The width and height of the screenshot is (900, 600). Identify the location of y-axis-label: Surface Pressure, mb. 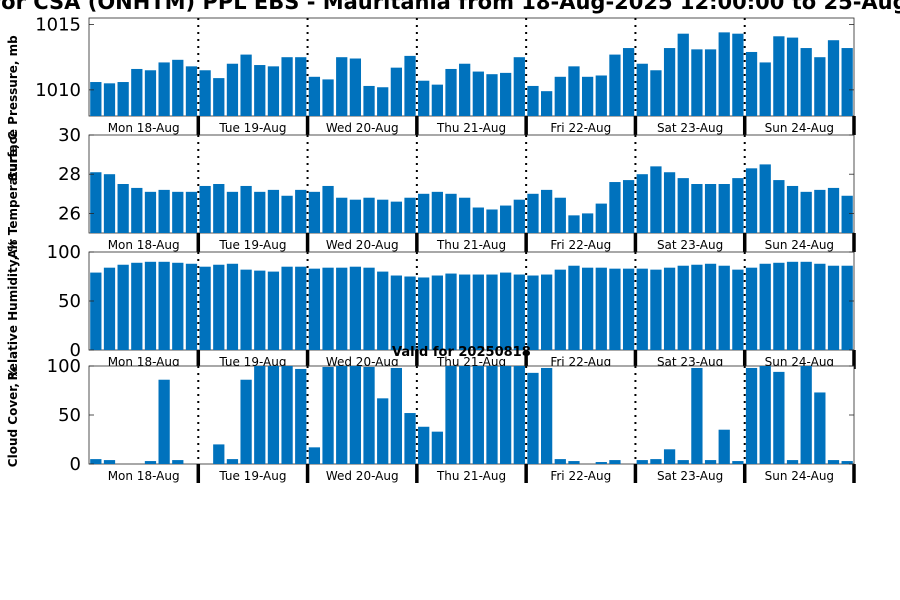
(13, 108).